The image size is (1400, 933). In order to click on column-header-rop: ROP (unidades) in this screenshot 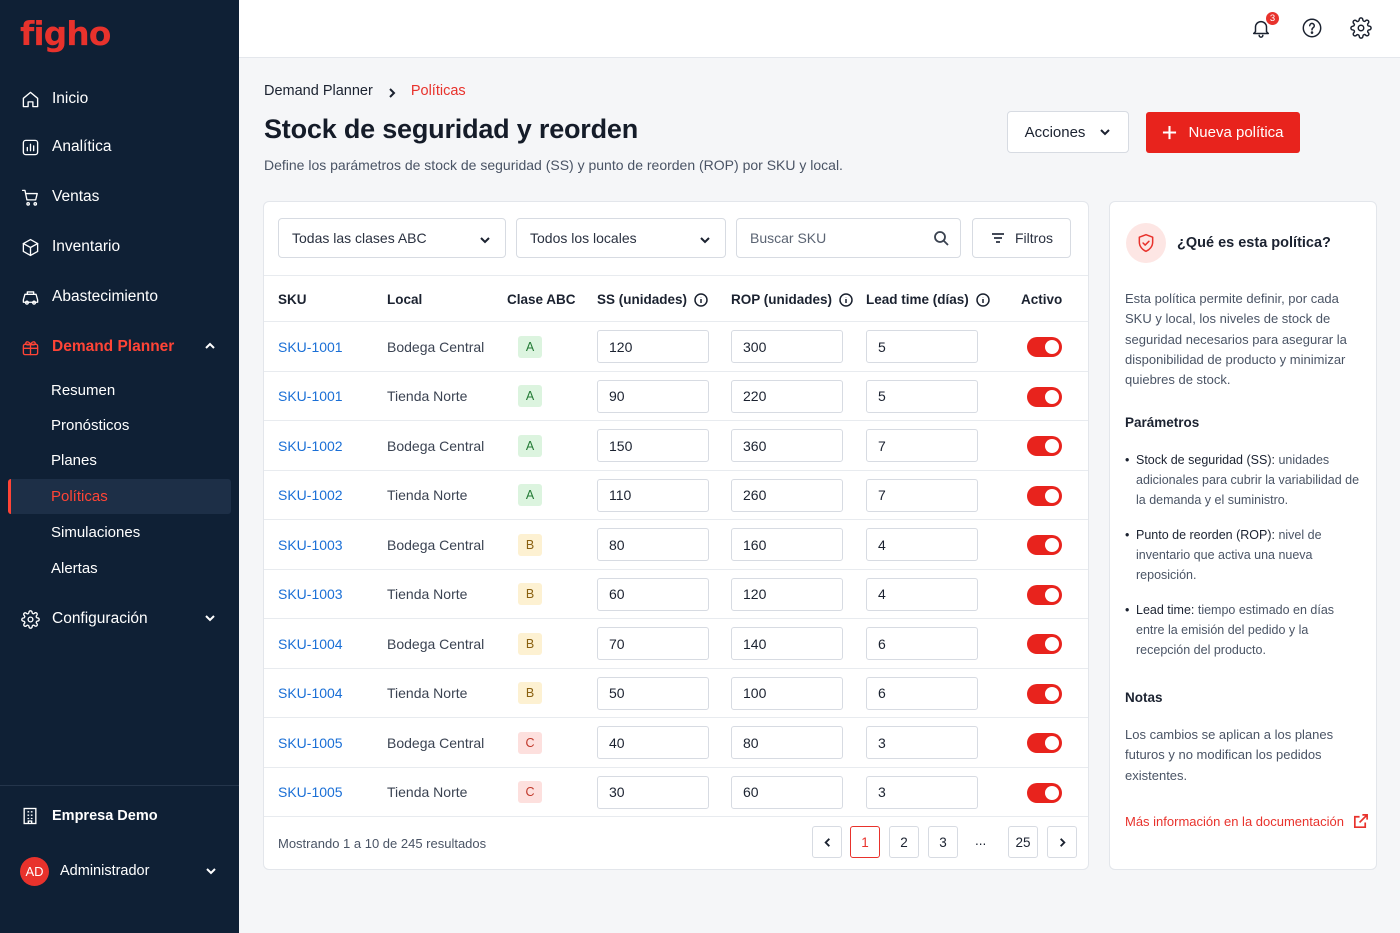, I will do `click(792, 299)`.